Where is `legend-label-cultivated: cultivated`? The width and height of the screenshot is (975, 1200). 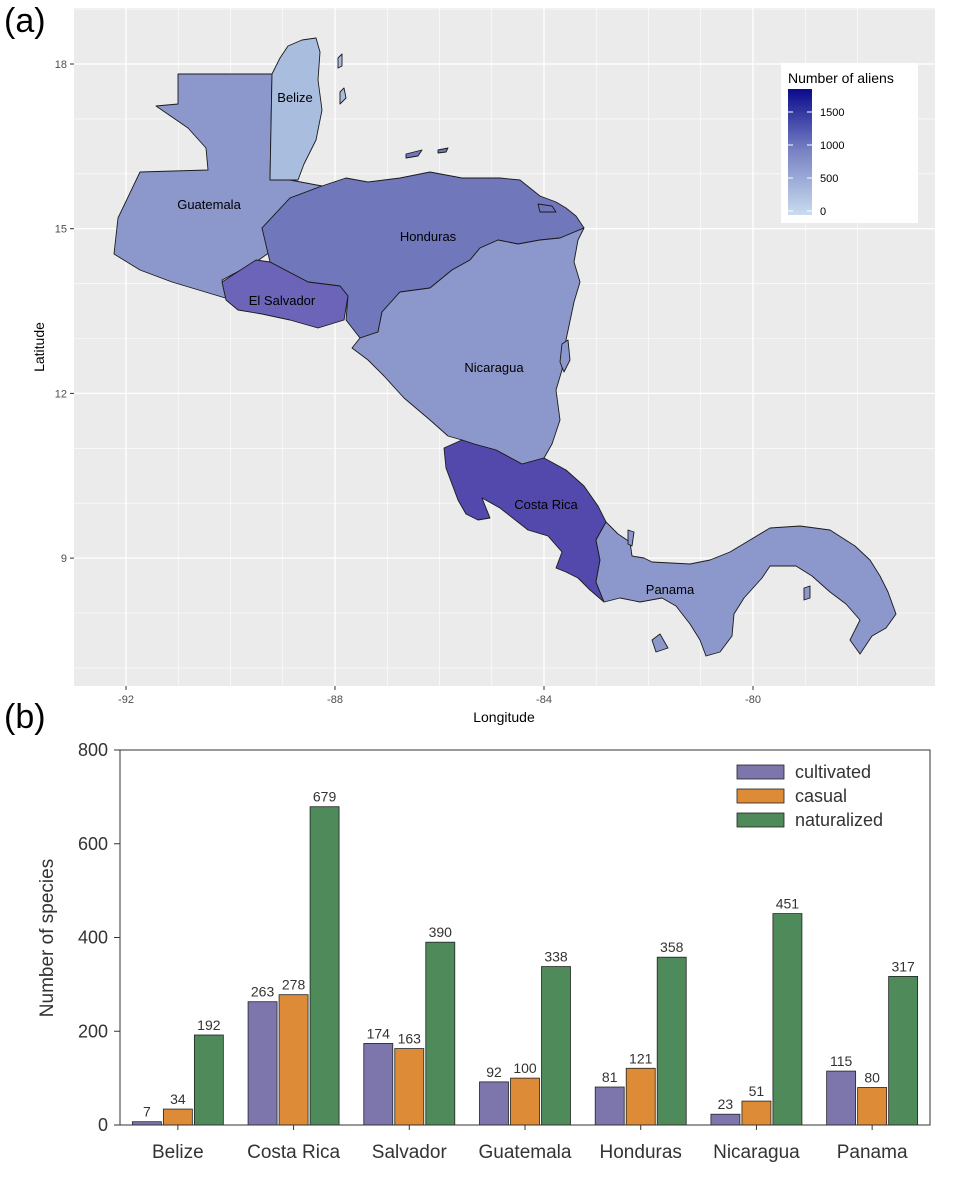
legend-label-cultivated: cultivated is located at coordinates (833, 772).